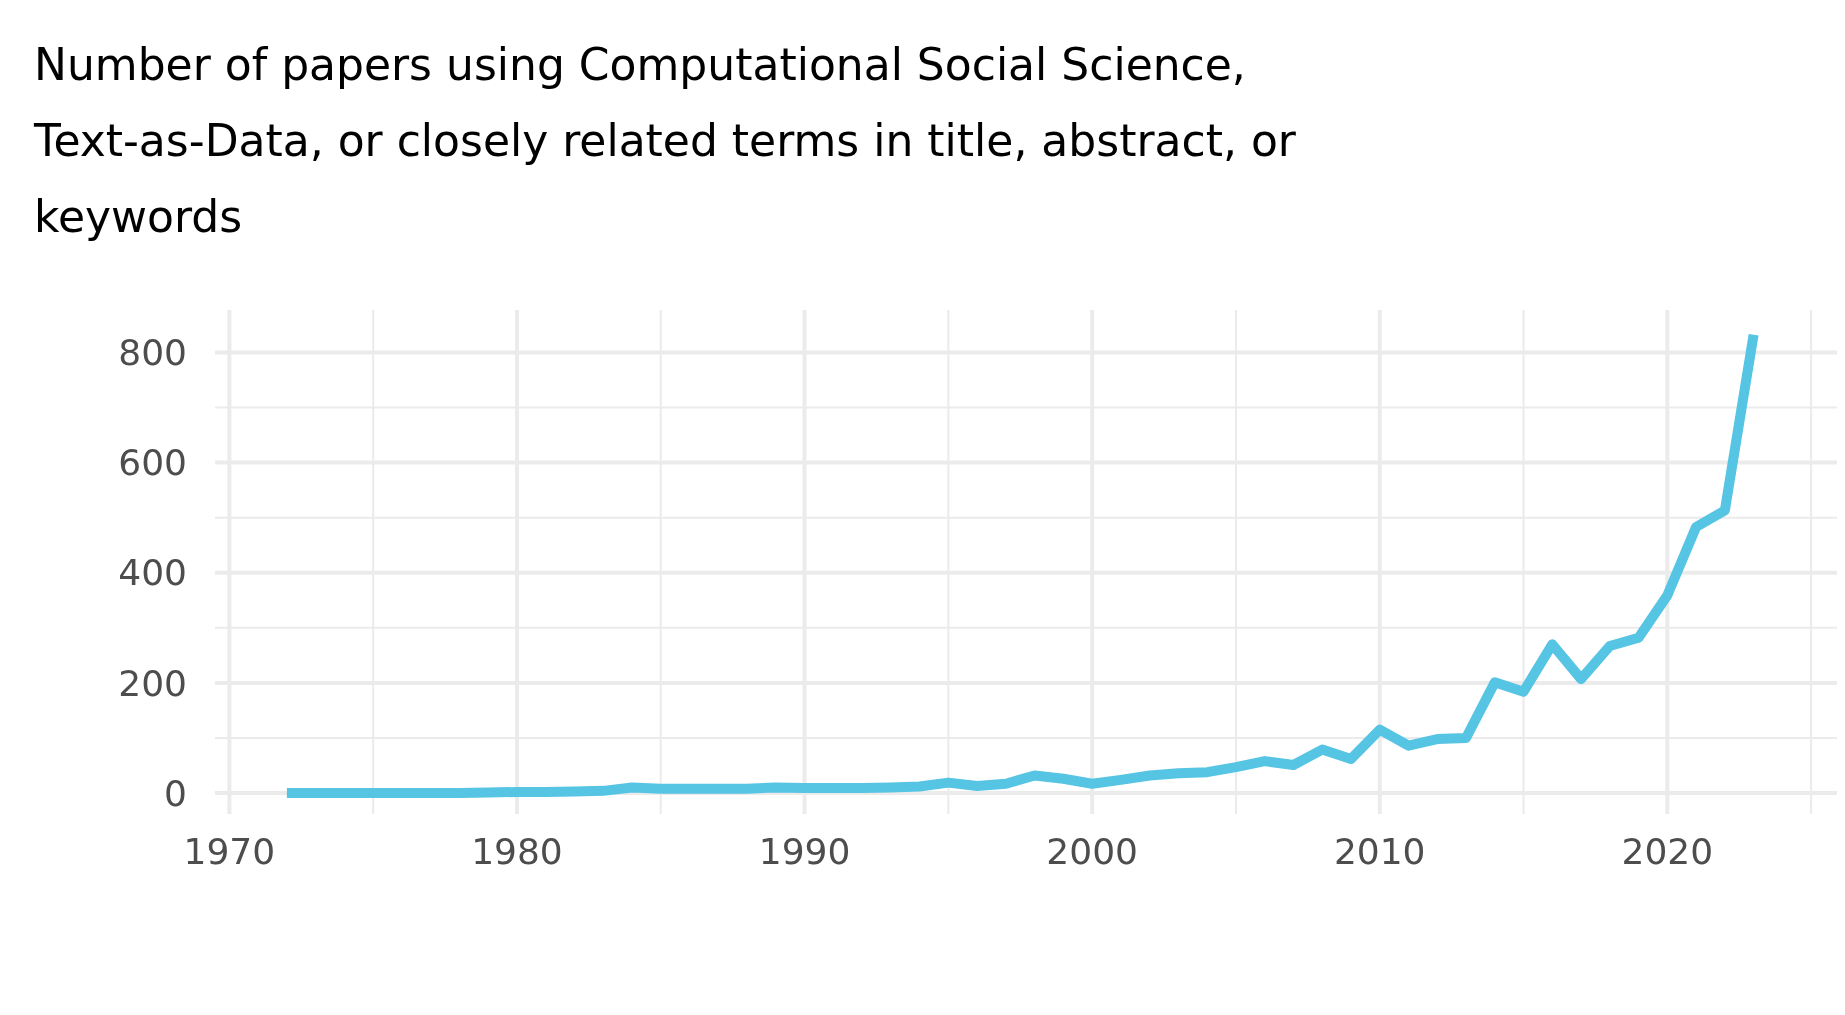  I want to click on x-tick-label: 2000, so click(1092, 851).